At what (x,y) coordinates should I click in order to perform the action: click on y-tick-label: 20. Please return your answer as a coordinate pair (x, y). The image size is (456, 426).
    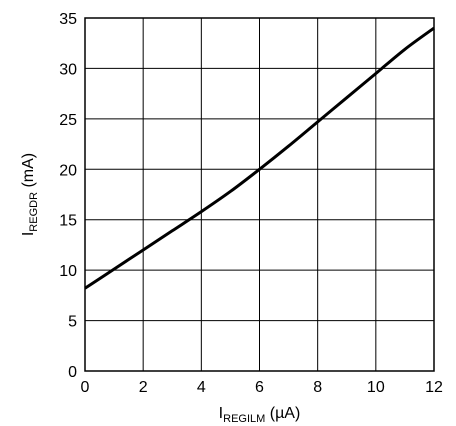
    Looking at the image, I should click on (68, 170).